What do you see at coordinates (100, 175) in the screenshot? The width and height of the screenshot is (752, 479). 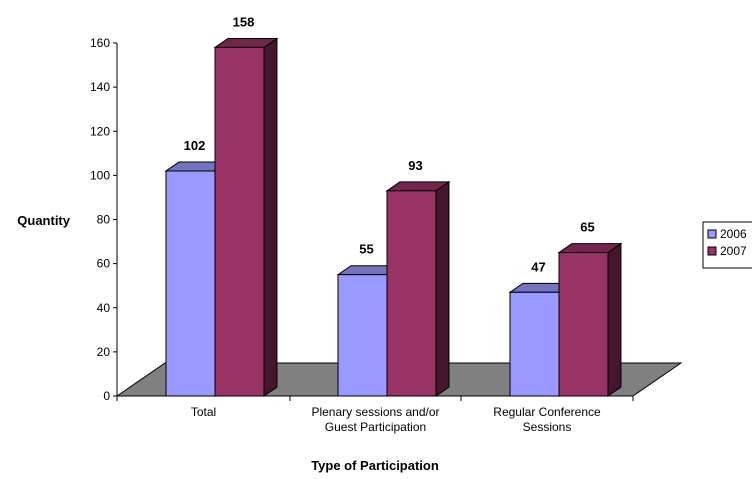 I see `y-tick-label: 100` at bounding box center [100, 175].